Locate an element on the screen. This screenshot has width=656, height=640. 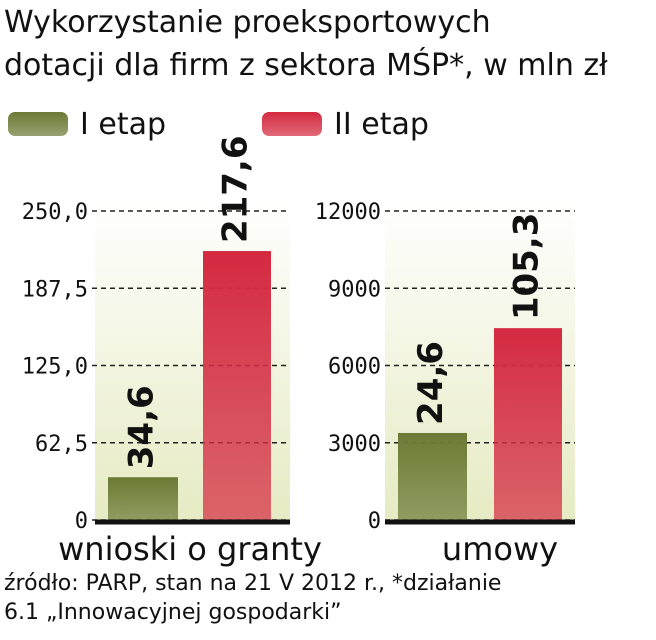
y-tick-label: 3000 is located at coordinates (354, 444).